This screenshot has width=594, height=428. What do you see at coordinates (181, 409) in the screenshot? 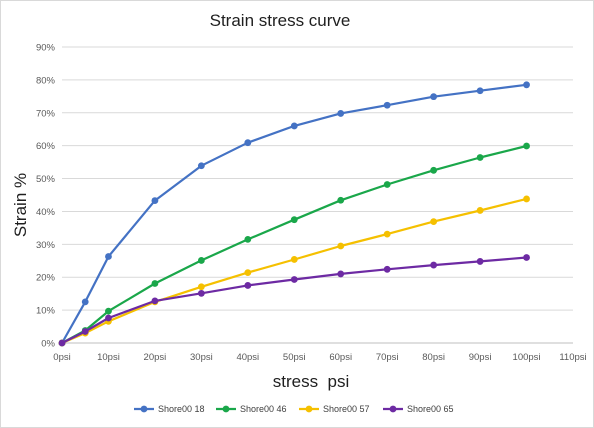
I see `legend-label: Shore00 18` at bounding box center [181, 409].